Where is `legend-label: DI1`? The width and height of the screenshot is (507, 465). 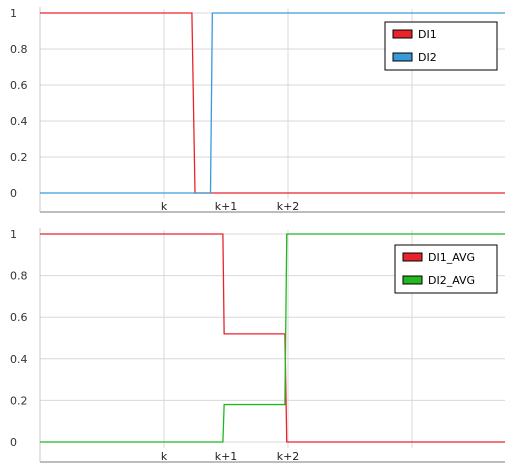
legend-label: DI1 is located at coordinates (427, 34).